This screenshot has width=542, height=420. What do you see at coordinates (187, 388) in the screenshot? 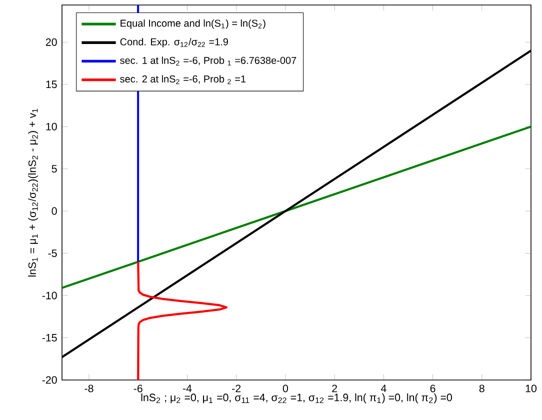
I see `x-tick-label: -4` at bounding box center [187, 388].